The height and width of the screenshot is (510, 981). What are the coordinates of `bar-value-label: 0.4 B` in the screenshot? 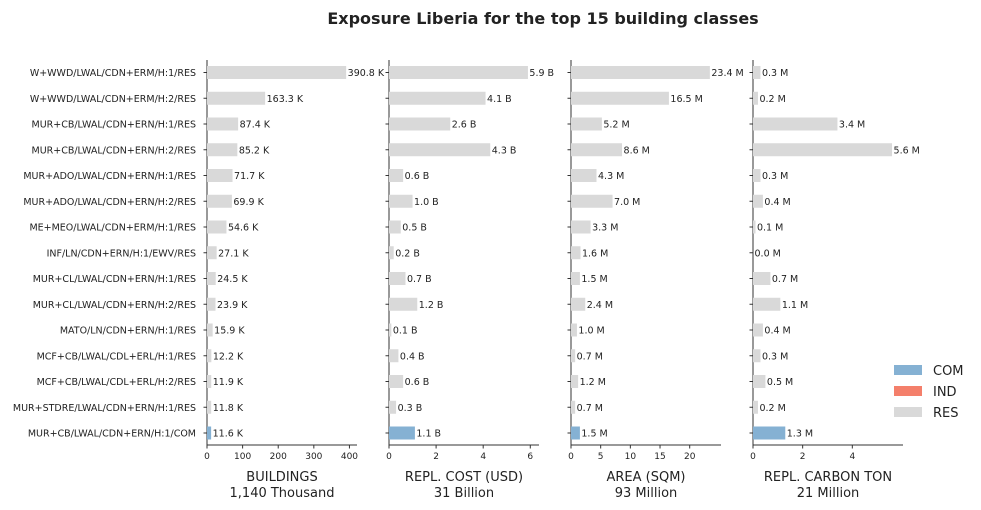 It's located at (412, 356).